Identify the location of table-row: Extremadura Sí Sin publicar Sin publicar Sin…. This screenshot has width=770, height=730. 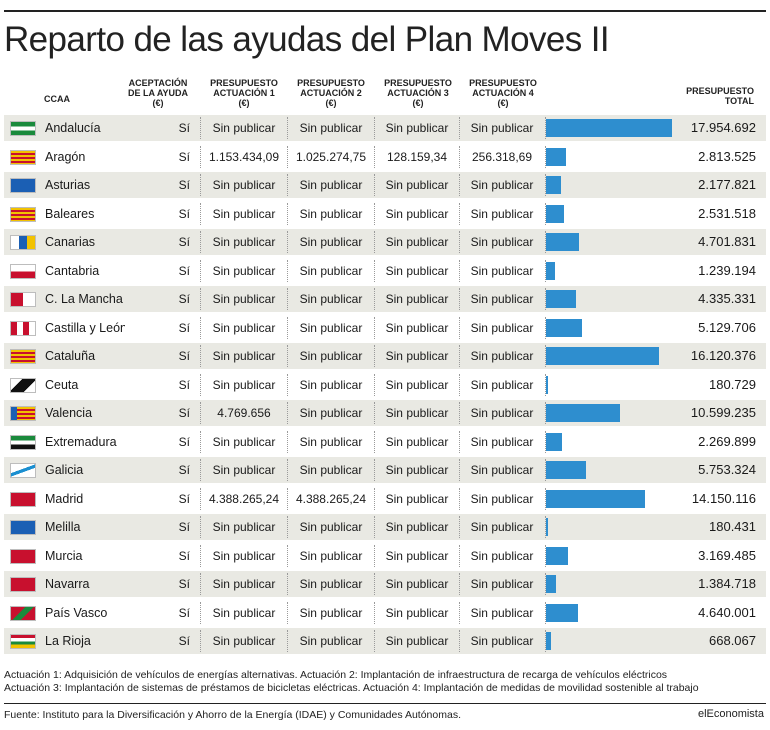
(385, 442).